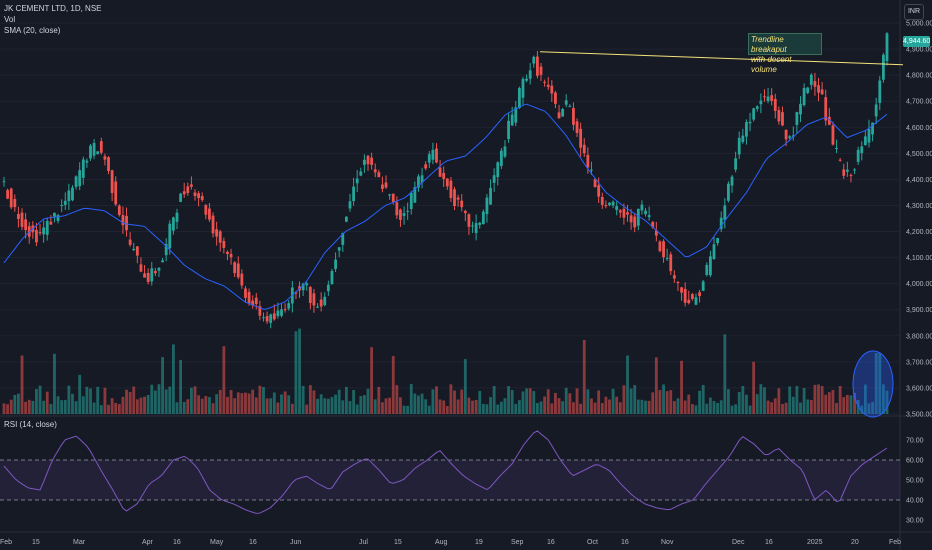  I want to click on price-tick-label: 5,000.00, so click(919, 24).